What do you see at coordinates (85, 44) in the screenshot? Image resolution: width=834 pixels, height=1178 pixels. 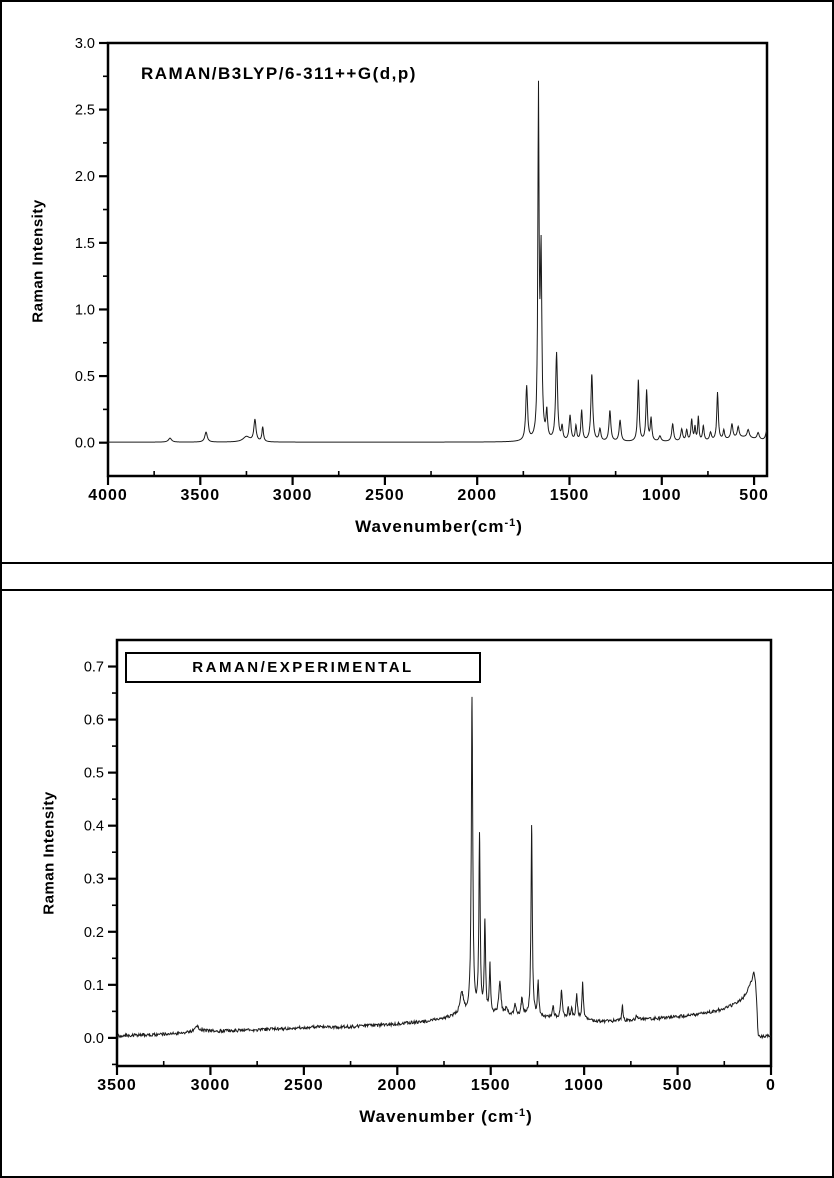 I see `y-tick-label: 3.0` at bounding box center [85, 44].